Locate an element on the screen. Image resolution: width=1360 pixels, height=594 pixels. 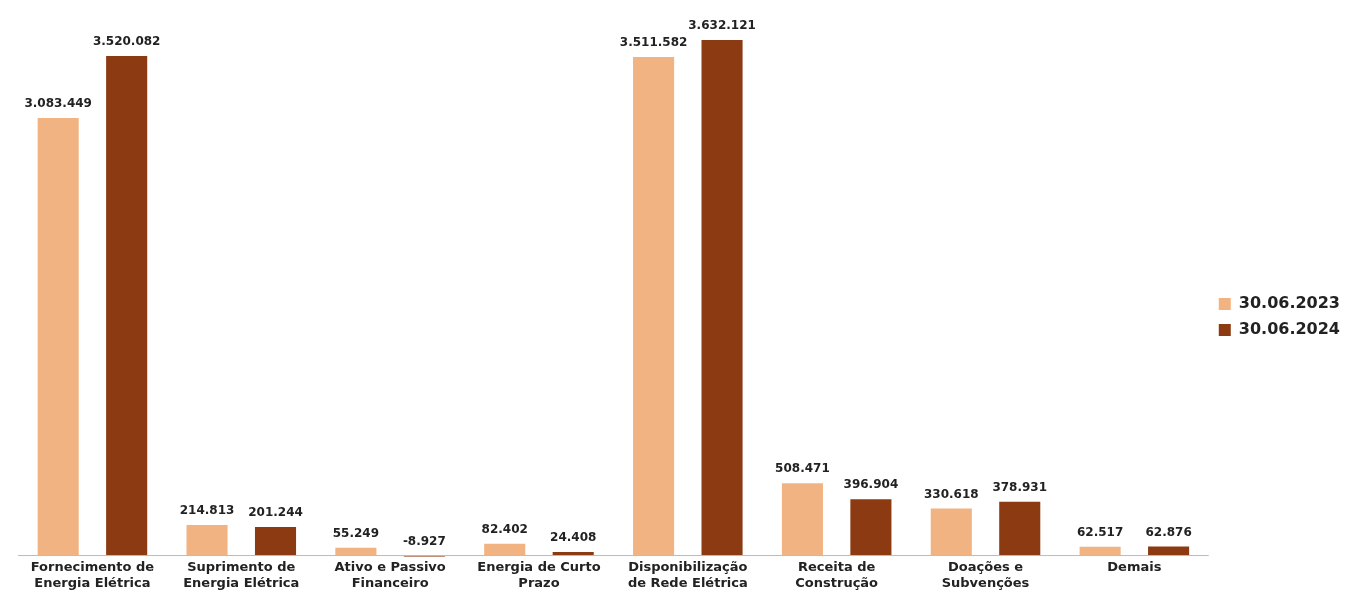
data-label: 55.249 is located at coordinates (356, 532).